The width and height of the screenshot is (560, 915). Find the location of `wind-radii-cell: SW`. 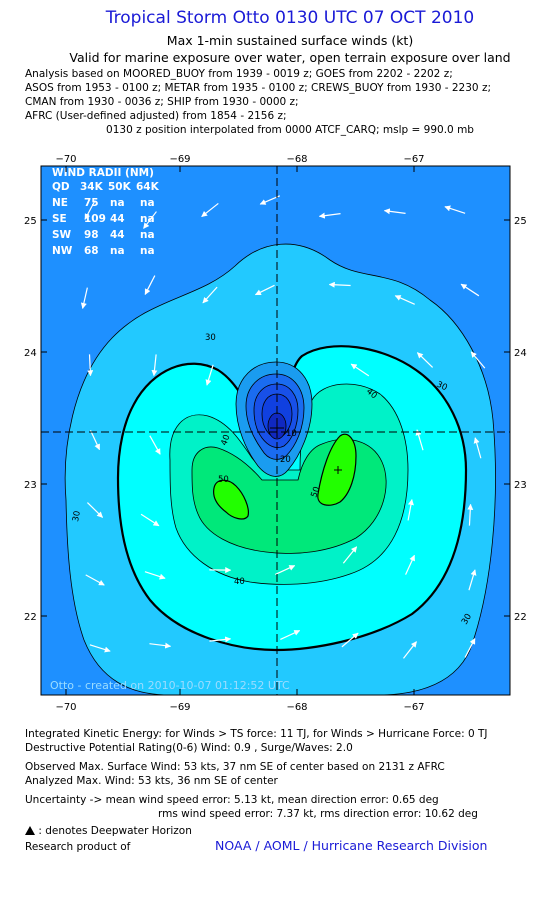

wind-radii-cell: SW is located at coordinates (62, 235).